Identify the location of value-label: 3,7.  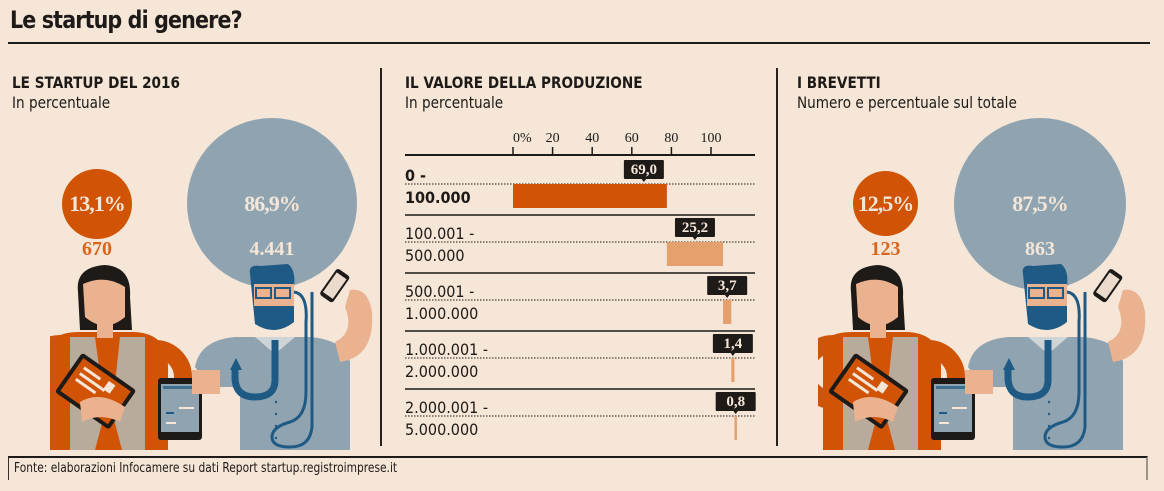
(727, 286).